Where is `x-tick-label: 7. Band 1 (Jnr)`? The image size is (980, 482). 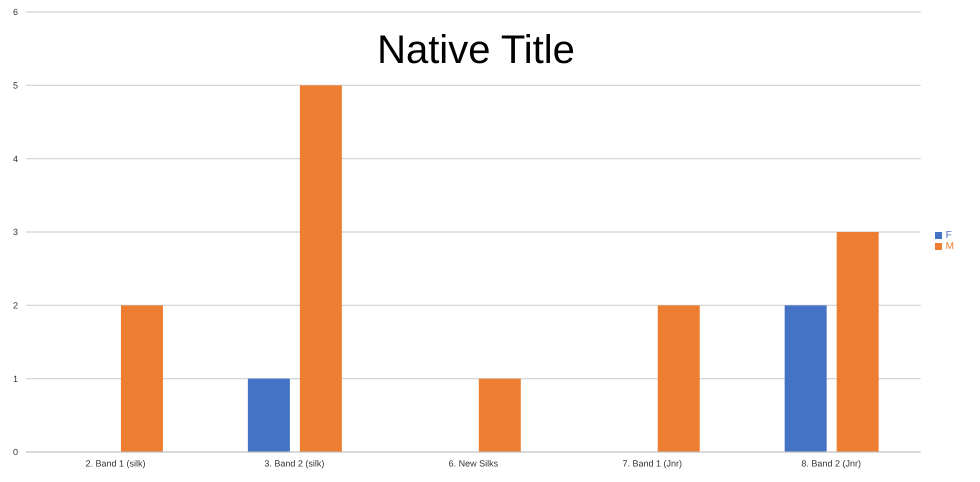 x-tick-label: 7. Band 1 (Jnr) is located at coordinates (652, 463).